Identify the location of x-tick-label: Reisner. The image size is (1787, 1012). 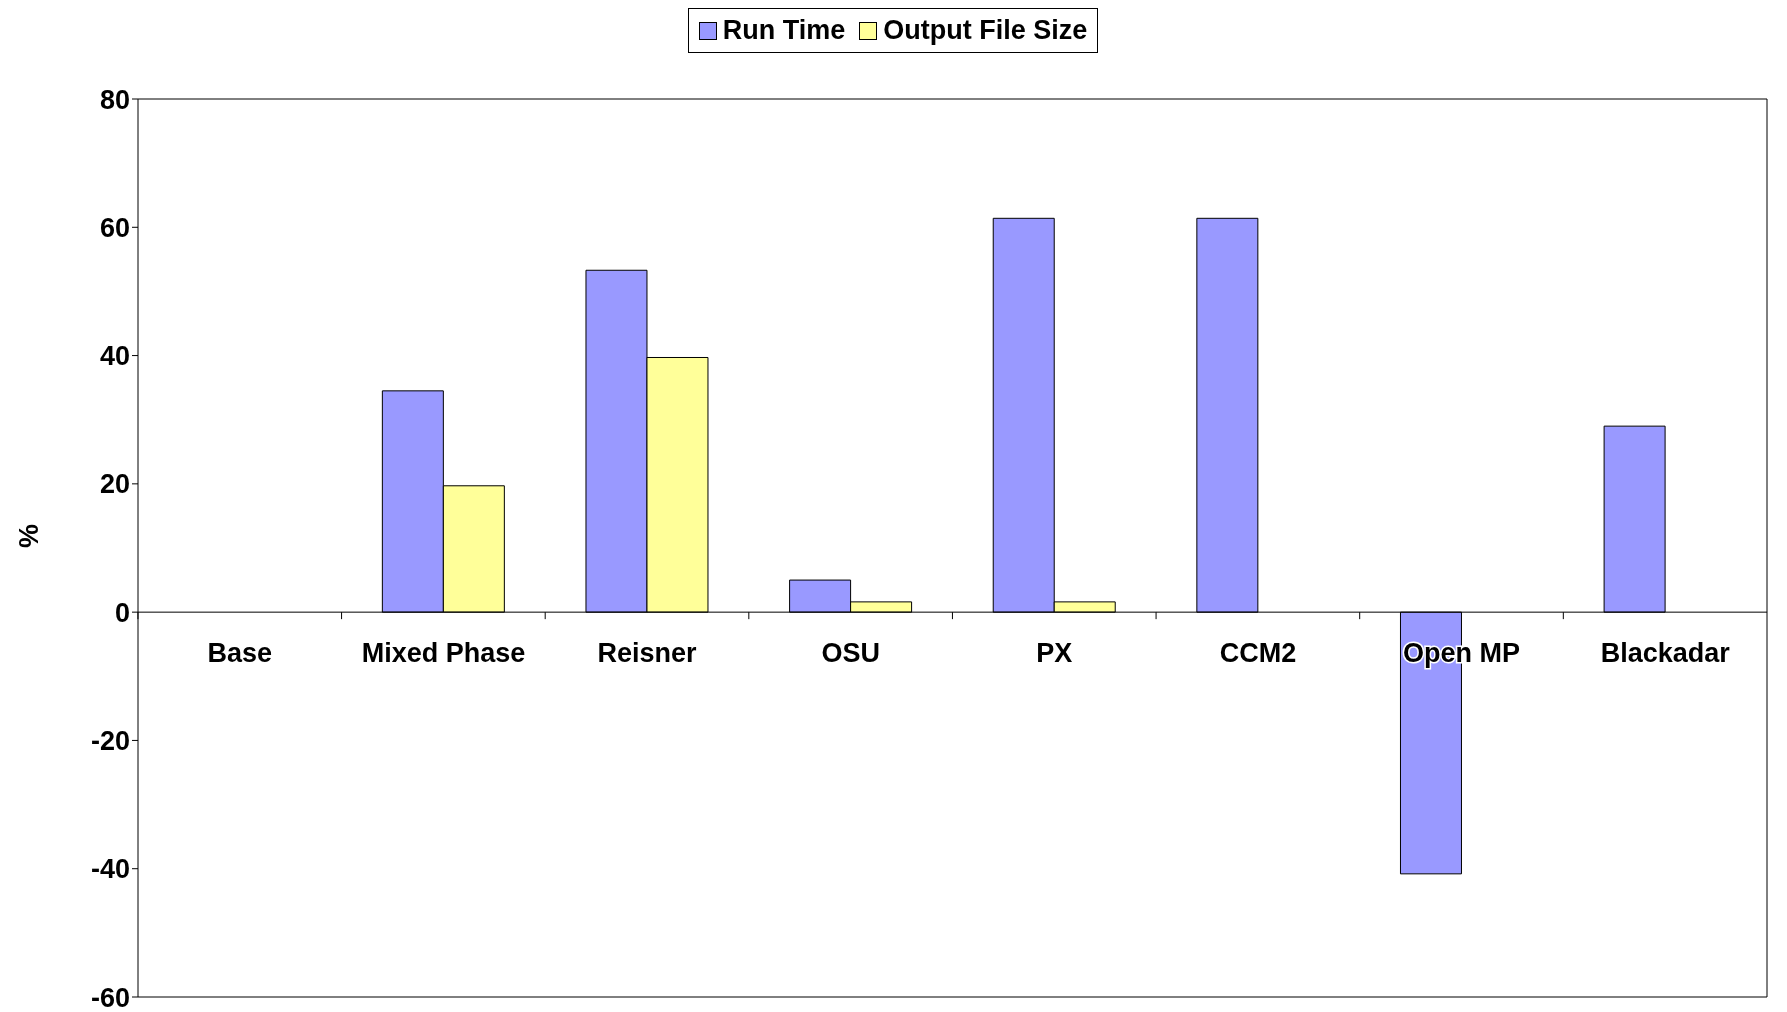
(647, 653).